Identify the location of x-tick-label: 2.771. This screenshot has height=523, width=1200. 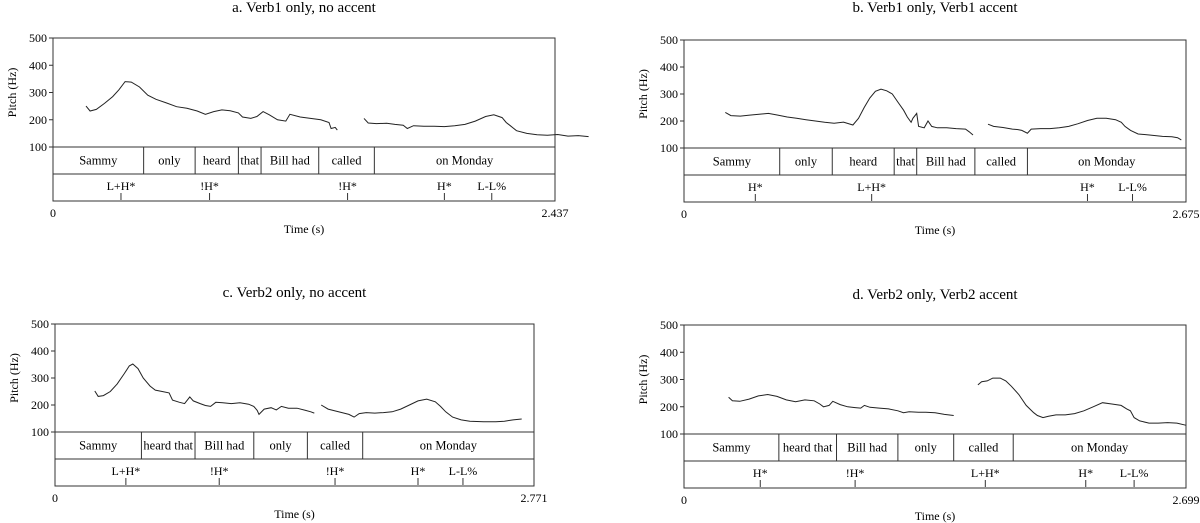
(534, 498).